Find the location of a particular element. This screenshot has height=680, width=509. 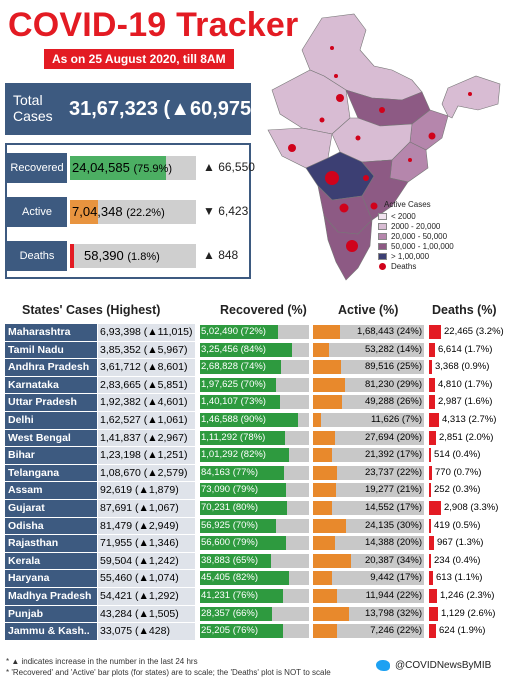

deaths-bar: 624 (1.9%) is located at coordinates (466, 631).